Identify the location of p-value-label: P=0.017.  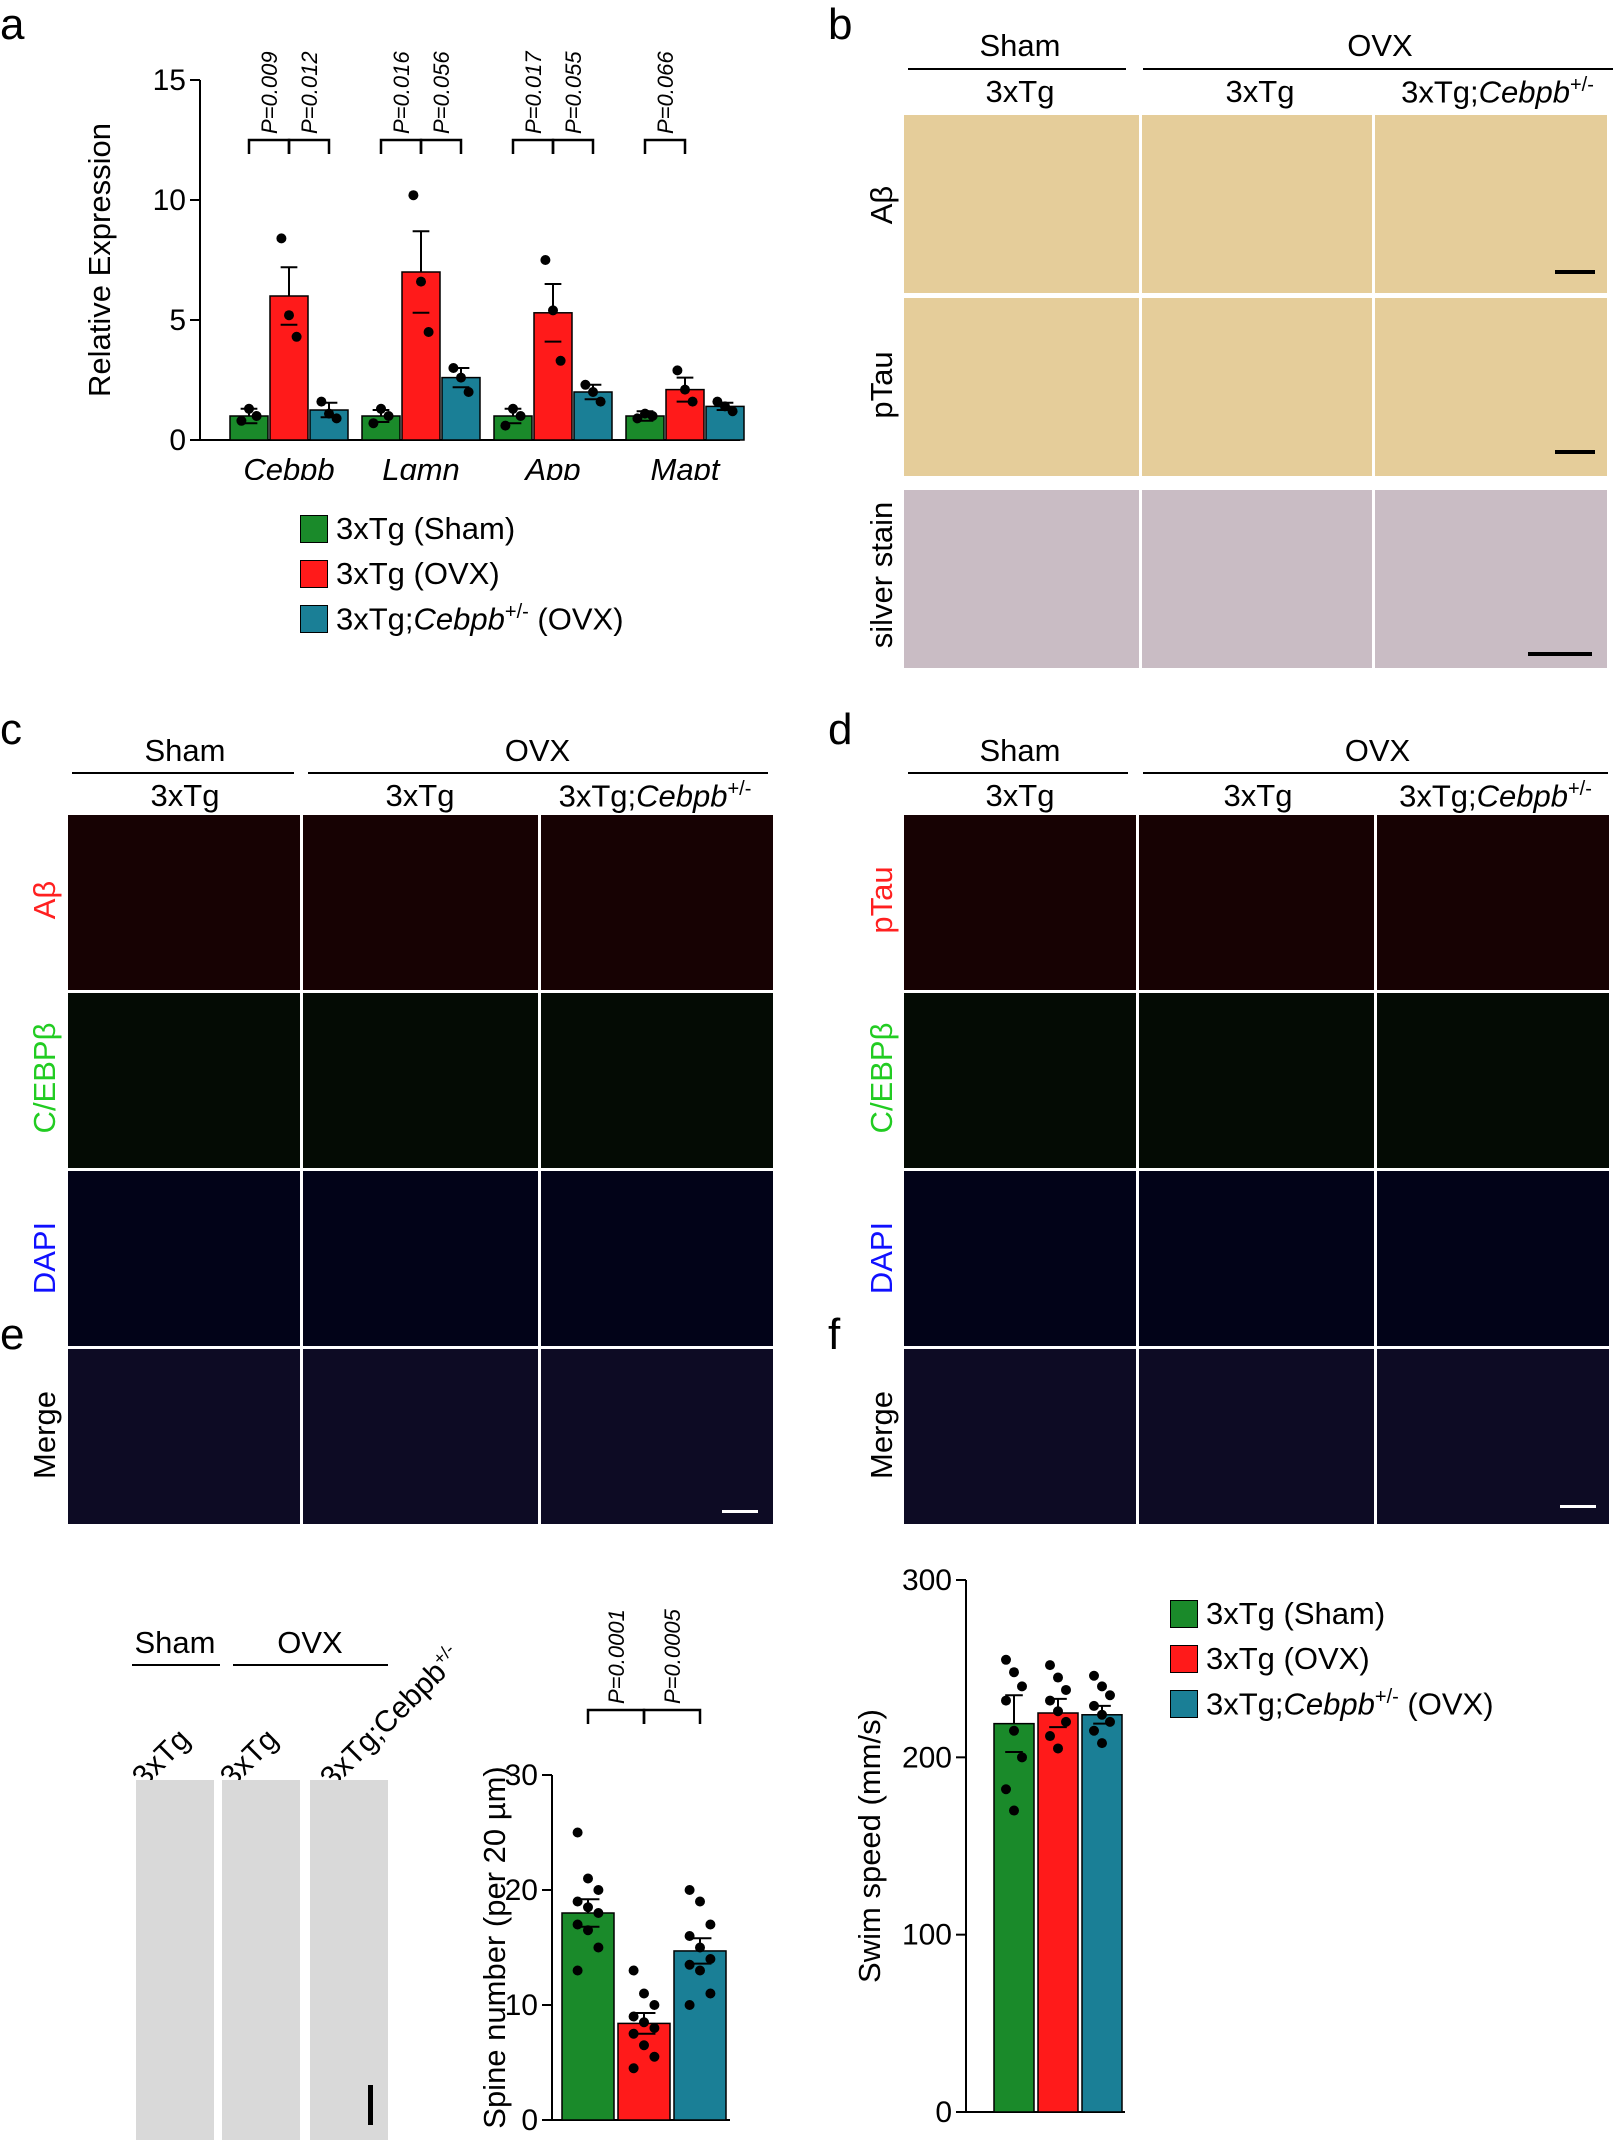
(533, 92).